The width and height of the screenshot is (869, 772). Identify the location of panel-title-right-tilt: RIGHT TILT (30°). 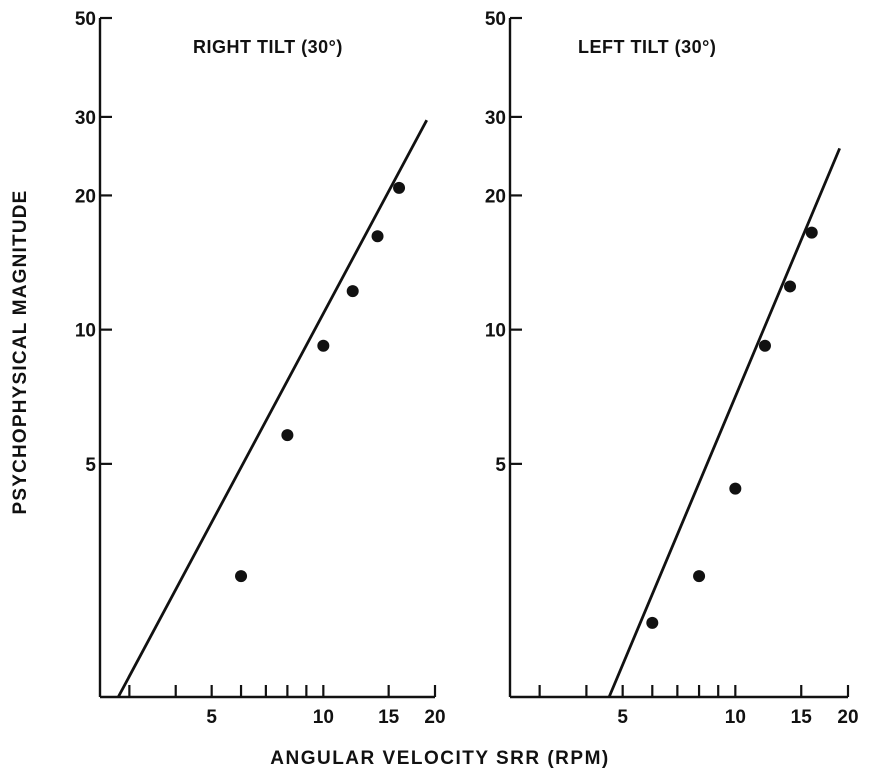
(268, 47).